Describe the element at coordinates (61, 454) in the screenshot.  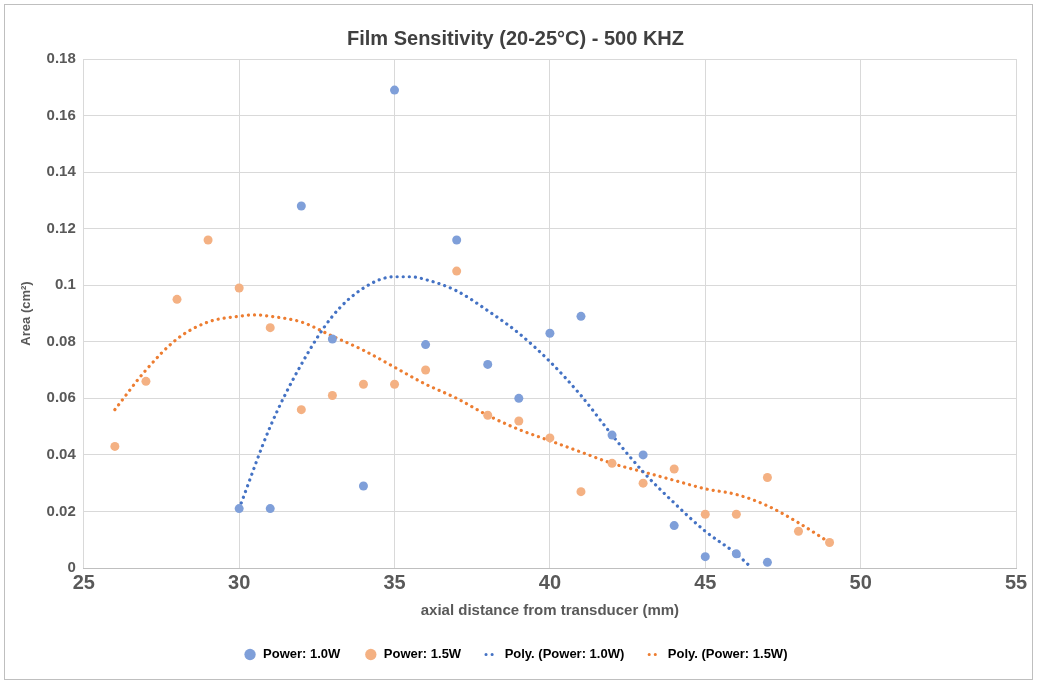
I see `y-tick-label: 0.04` at that location.